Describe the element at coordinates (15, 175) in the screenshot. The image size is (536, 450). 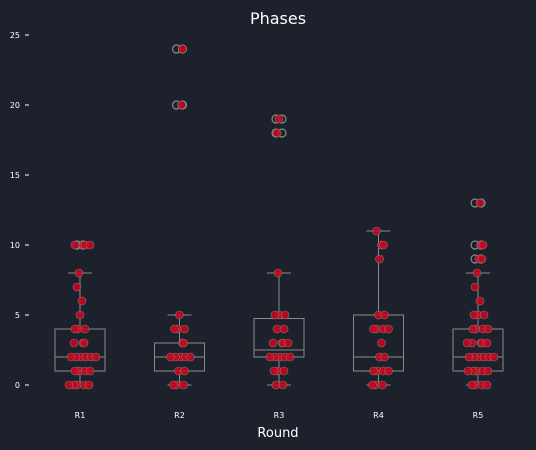
I see `y-tick-label: 15` at that location.